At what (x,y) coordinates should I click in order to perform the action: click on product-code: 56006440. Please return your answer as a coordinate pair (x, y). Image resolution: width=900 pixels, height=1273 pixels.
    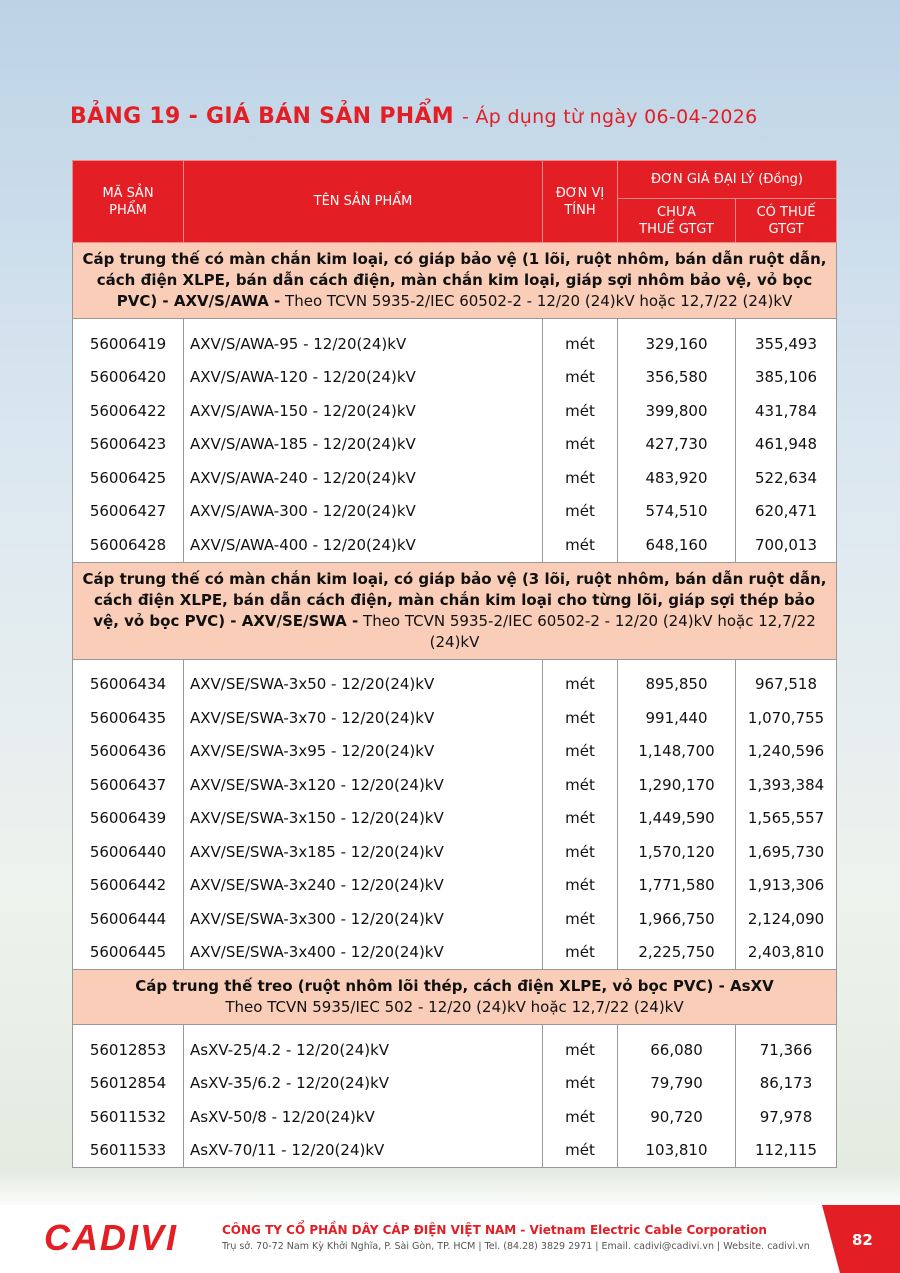
    Looking at the image, I should click on (128, 852).